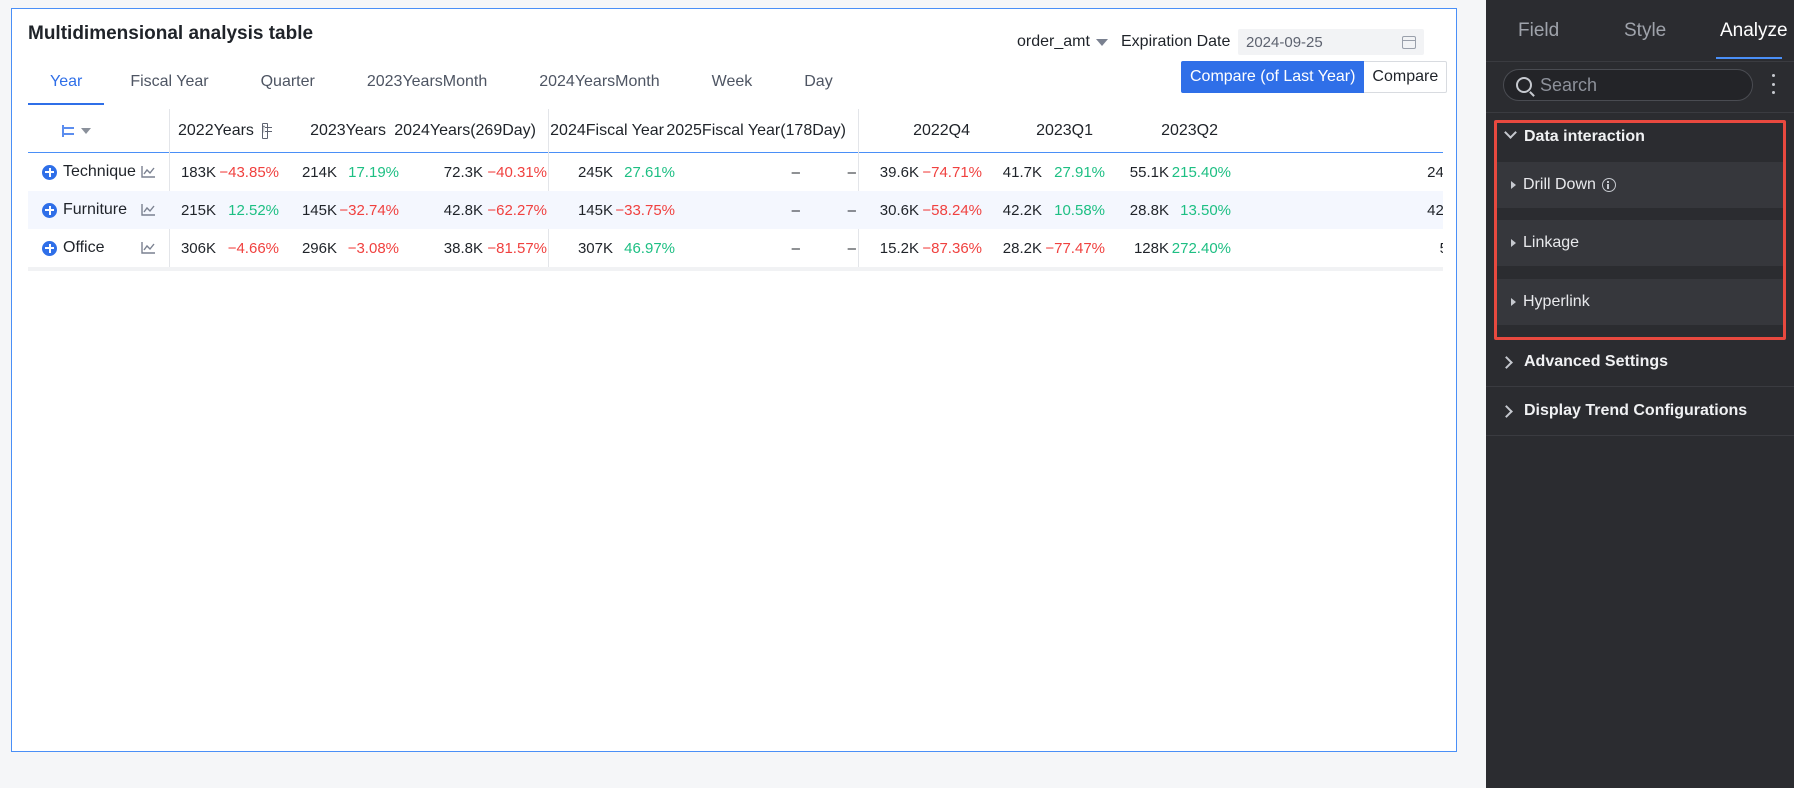  Describe the element at coordinates (198, 210) in the screenshot. I see `cell-value: 215K` at that location.